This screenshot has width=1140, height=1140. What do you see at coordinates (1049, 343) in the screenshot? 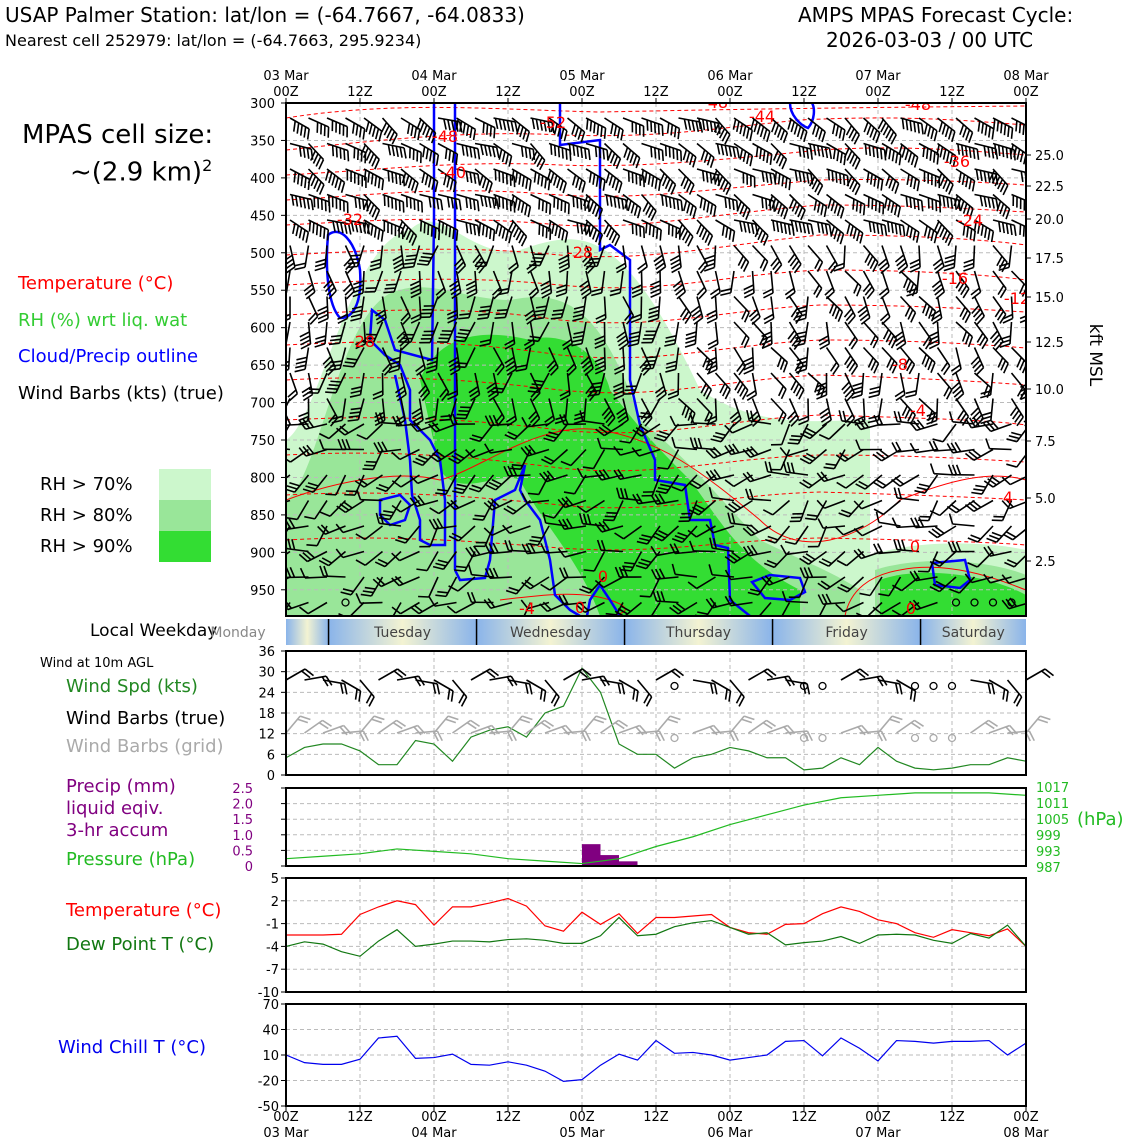
I see `y2-tick-label: 12.5` at bounding box center [1049, 343].